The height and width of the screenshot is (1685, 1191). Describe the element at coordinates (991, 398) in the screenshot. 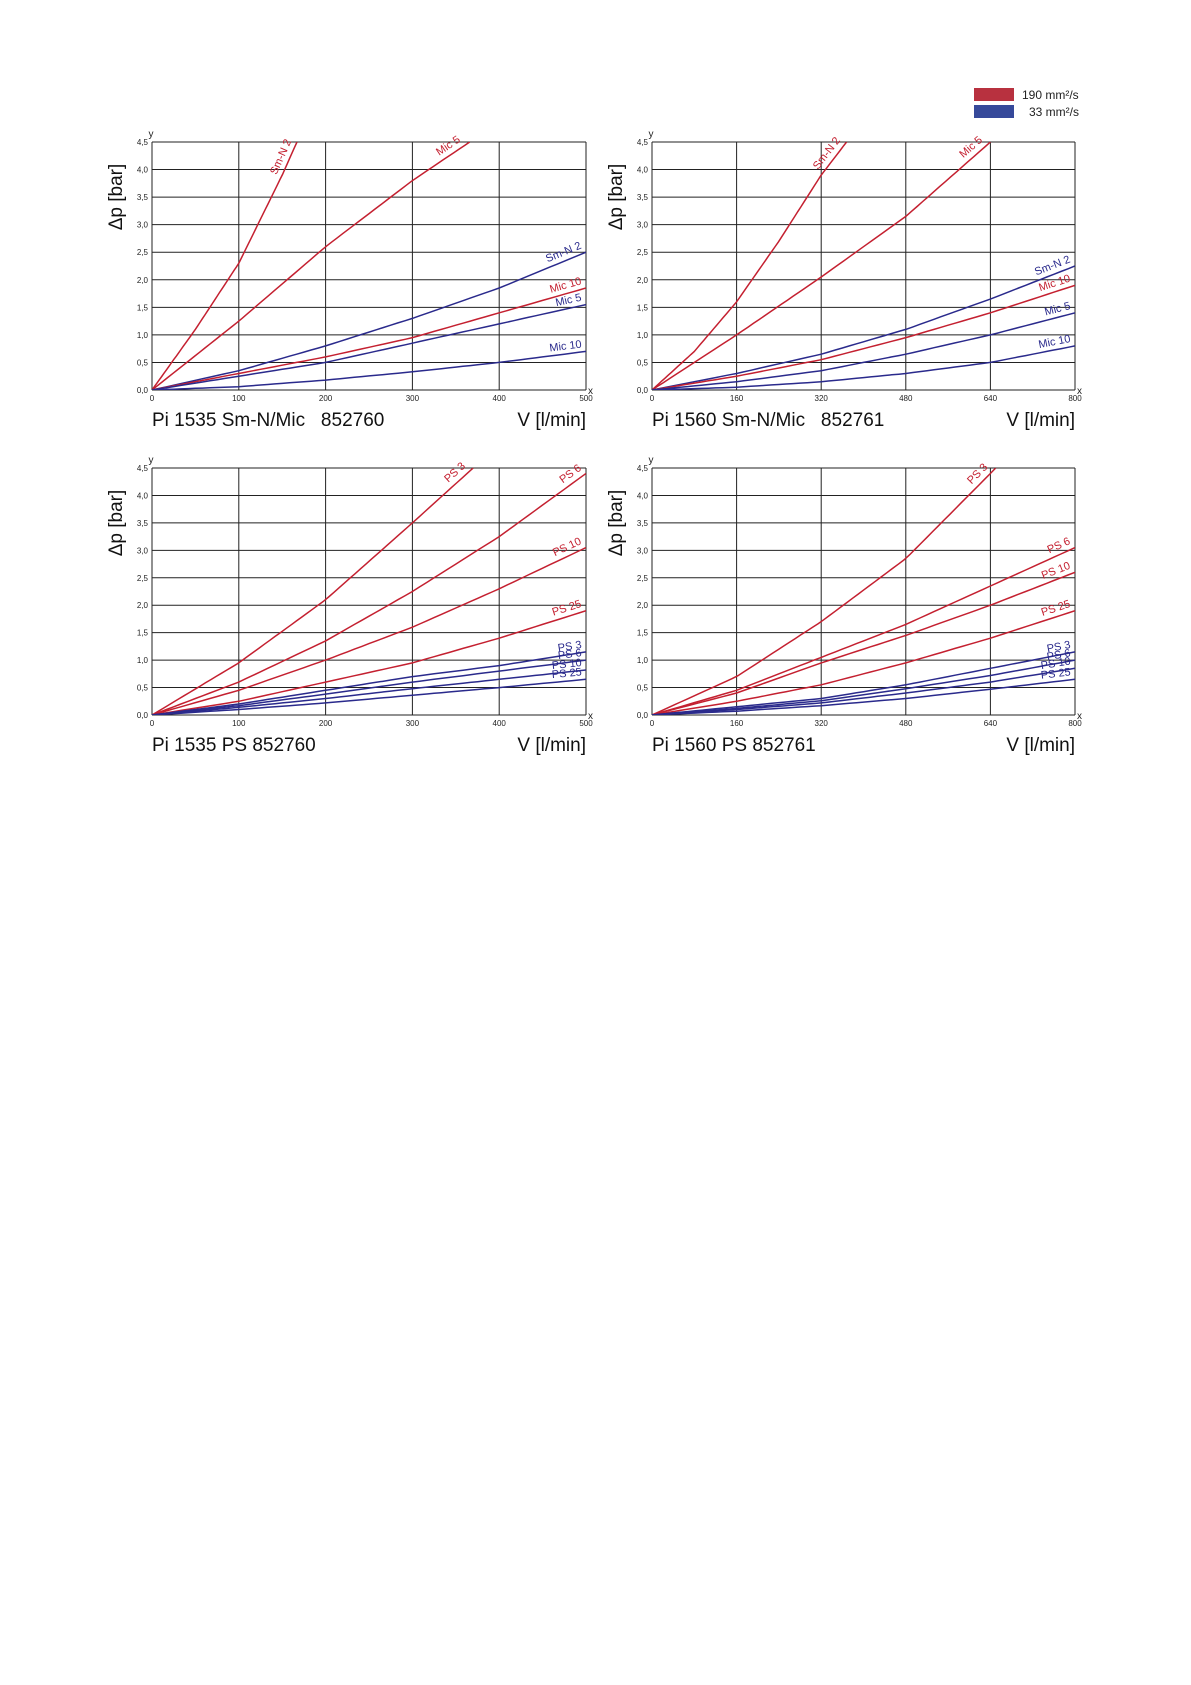

I see `x-tick-label: 640` at that location.